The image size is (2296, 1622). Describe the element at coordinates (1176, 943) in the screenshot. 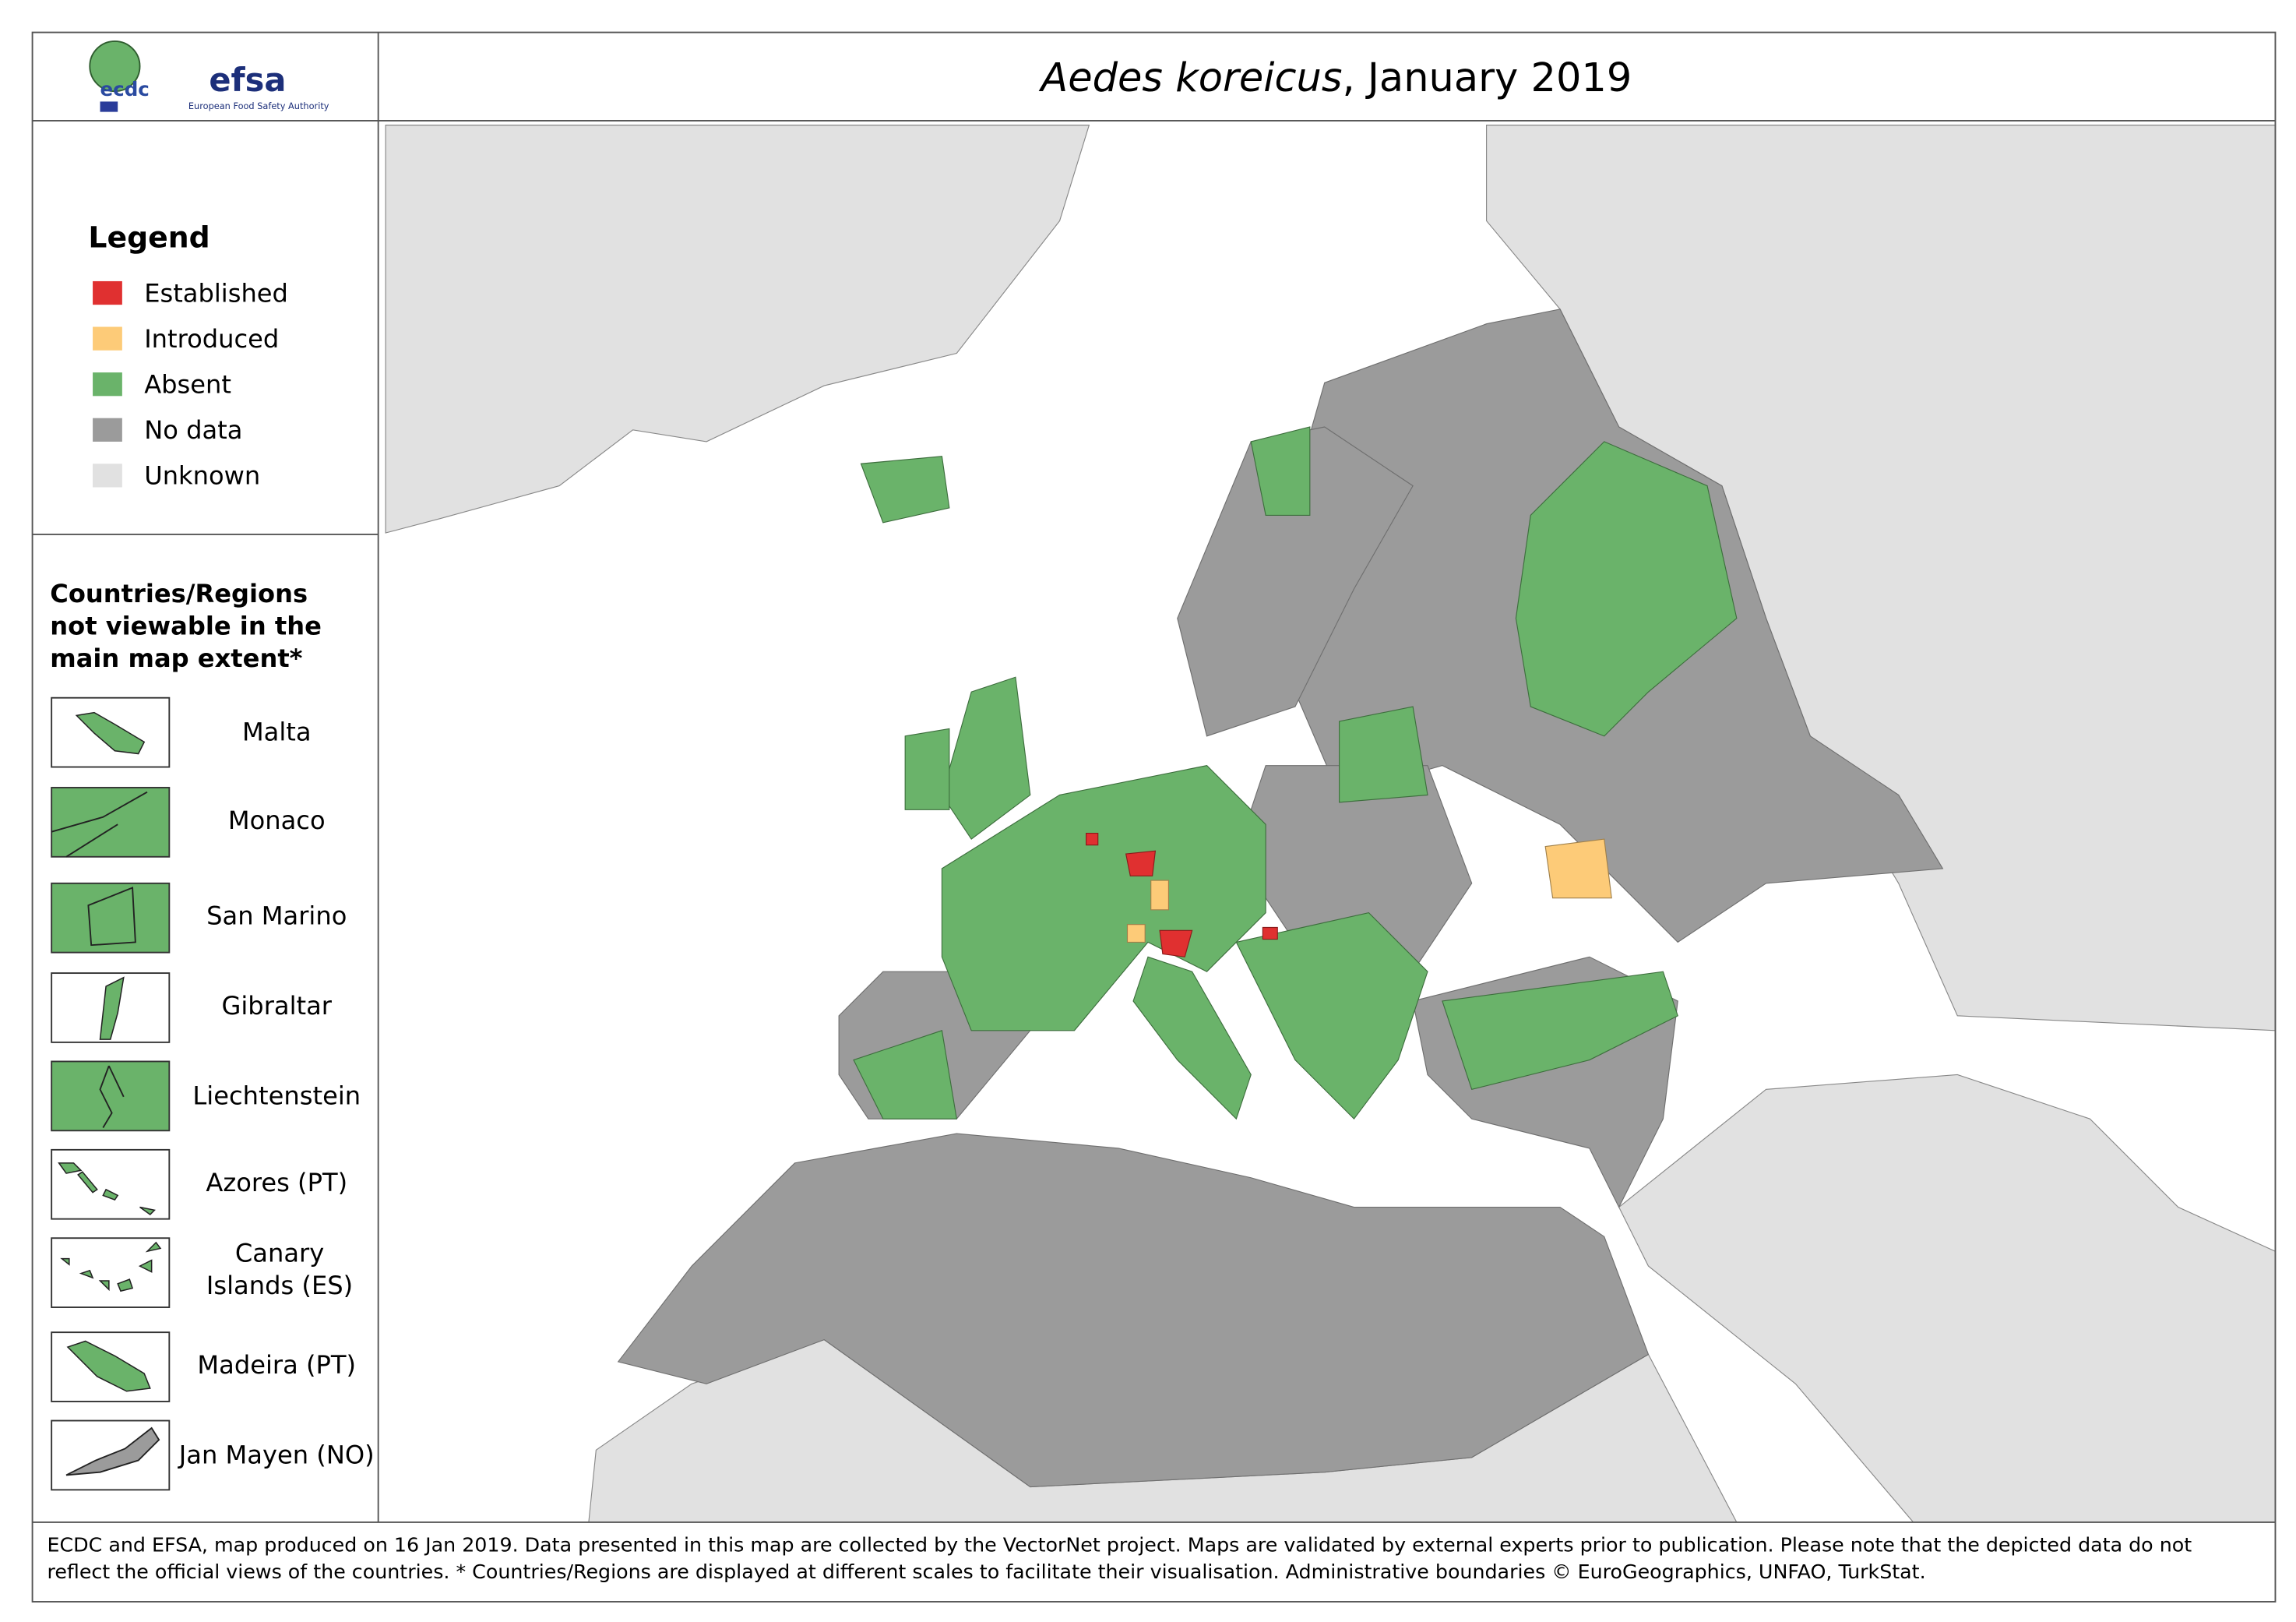

I see `established-it` at that location.